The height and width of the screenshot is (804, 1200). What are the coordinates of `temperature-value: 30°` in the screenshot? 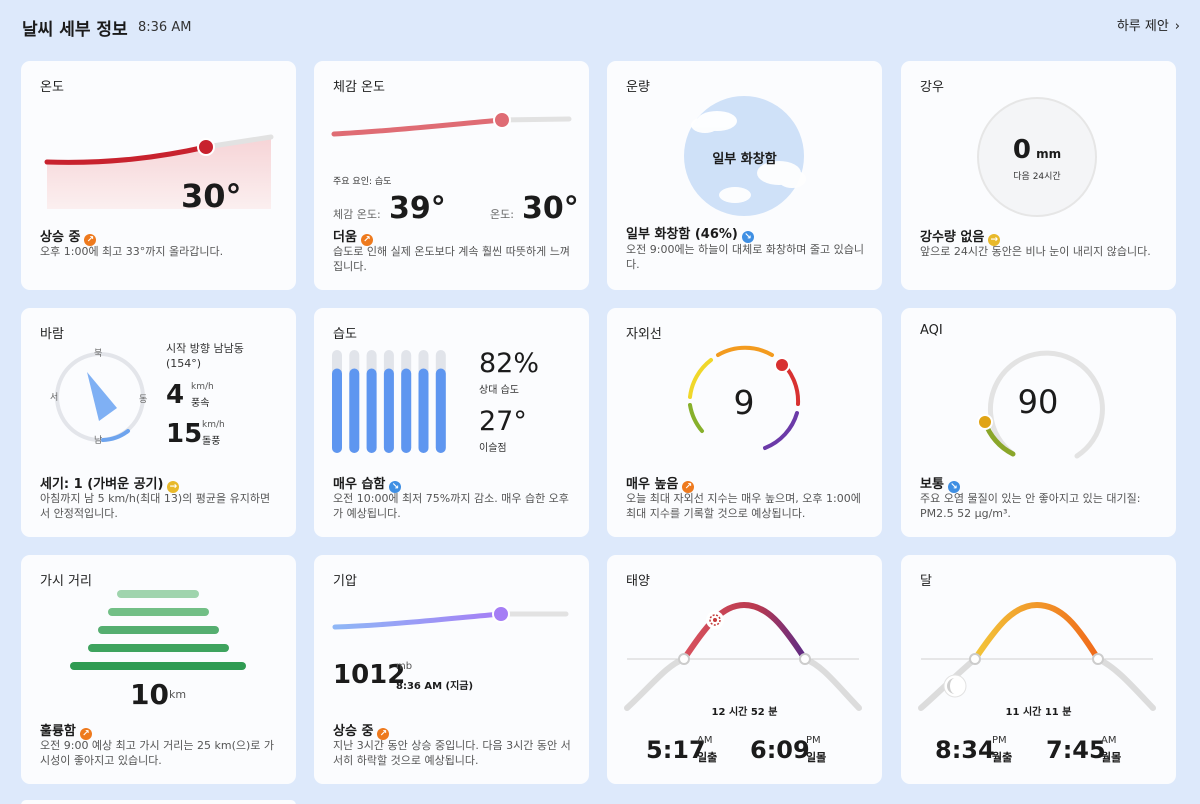 It's located at (211, 196).